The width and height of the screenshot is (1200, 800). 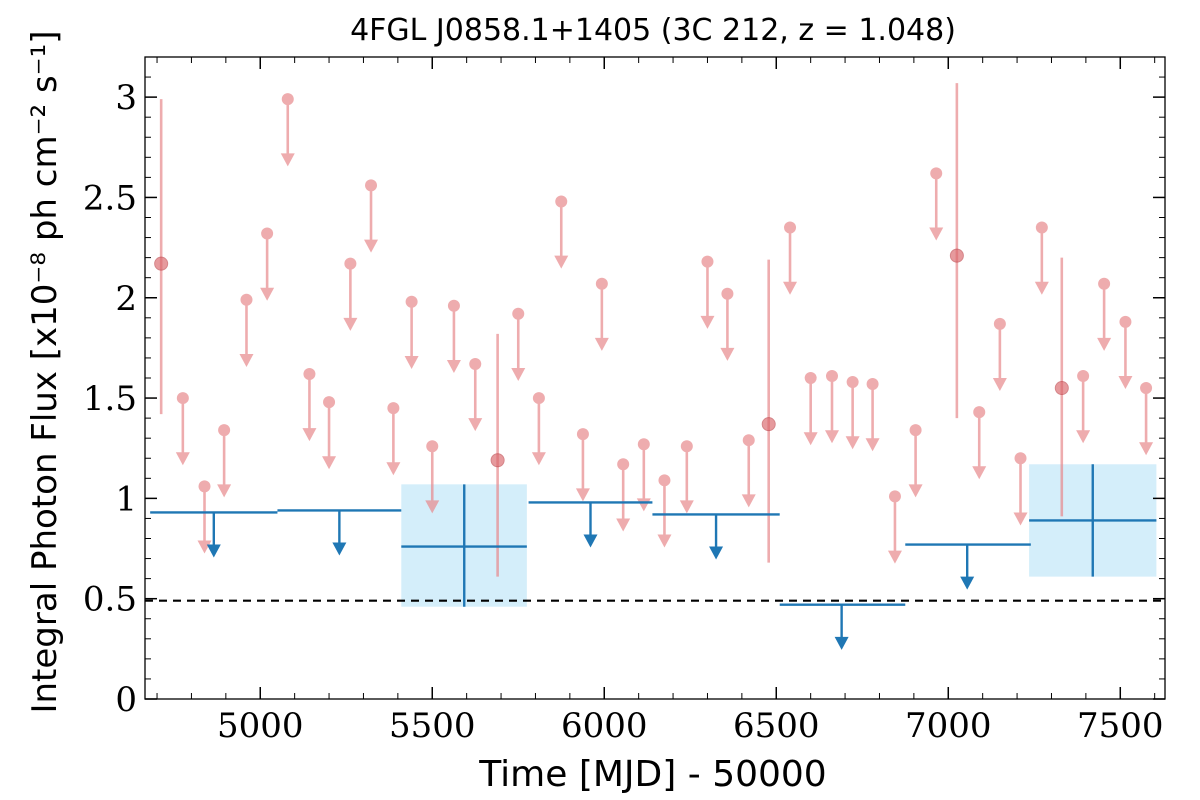 I want to click on x-tick-label: 5500, so click(x=432, y=726).